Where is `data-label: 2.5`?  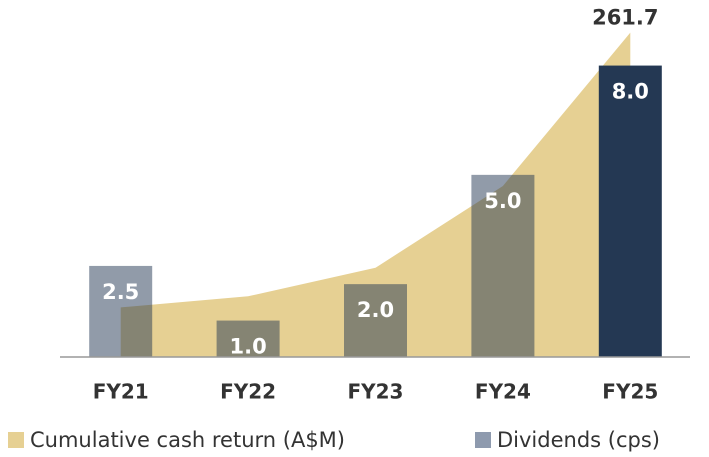
data-label: 2.5 is located at coordinates (120, 292).